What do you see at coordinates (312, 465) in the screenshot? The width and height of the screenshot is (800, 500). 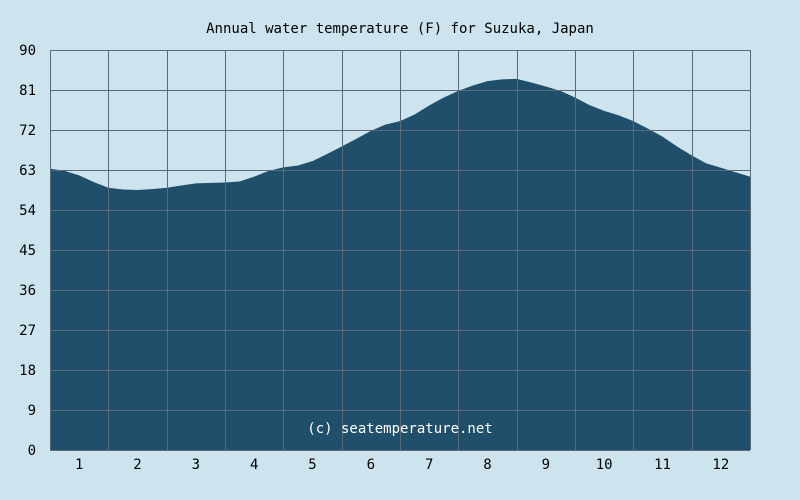 I see `x-tick-label: 5` at bounding box center [312, 465].